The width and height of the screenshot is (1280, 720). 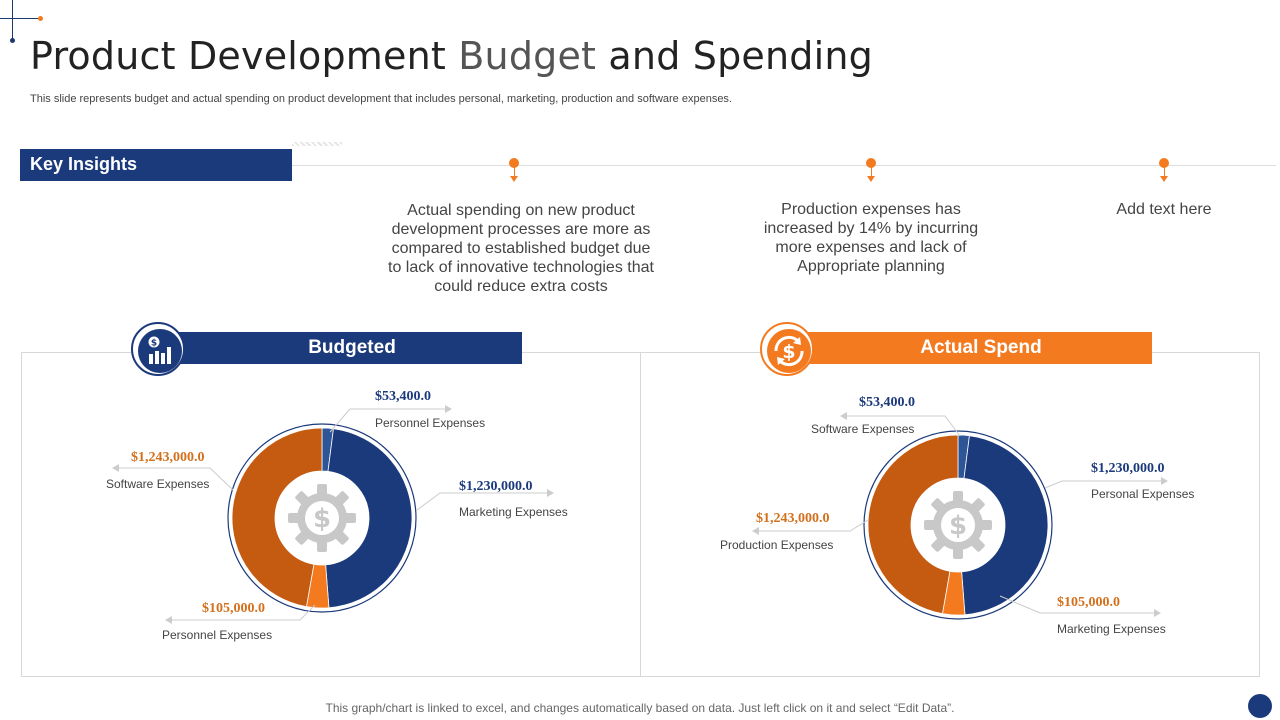 I want to click on corner-decoration-horizontal, so click(x=20, y=18).